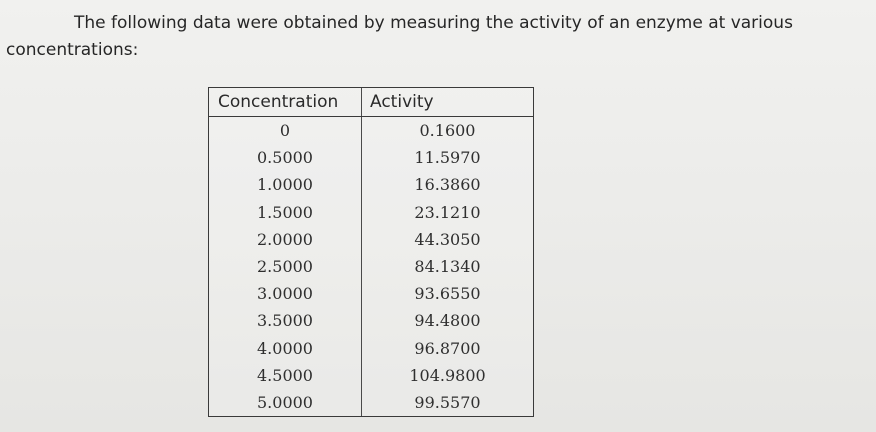 This screenshot has width=876, height=432. I want to click on table-header-row: Concentration Activity, so click(371, 102).